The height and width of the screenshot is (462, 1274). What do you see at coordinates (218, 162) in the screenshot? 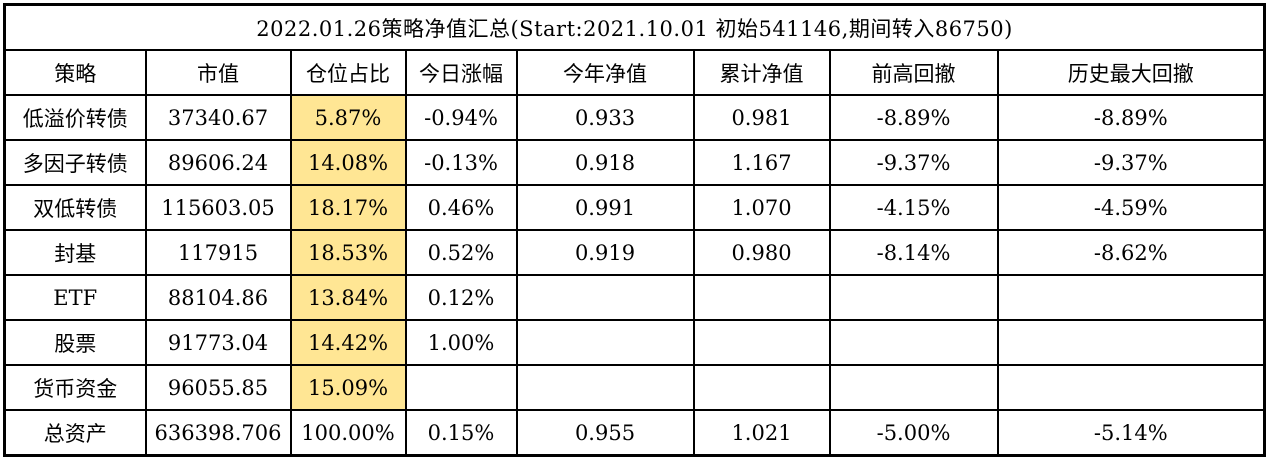
I see `cell-market-value: 89606.24` at bounding box center [218, 162].